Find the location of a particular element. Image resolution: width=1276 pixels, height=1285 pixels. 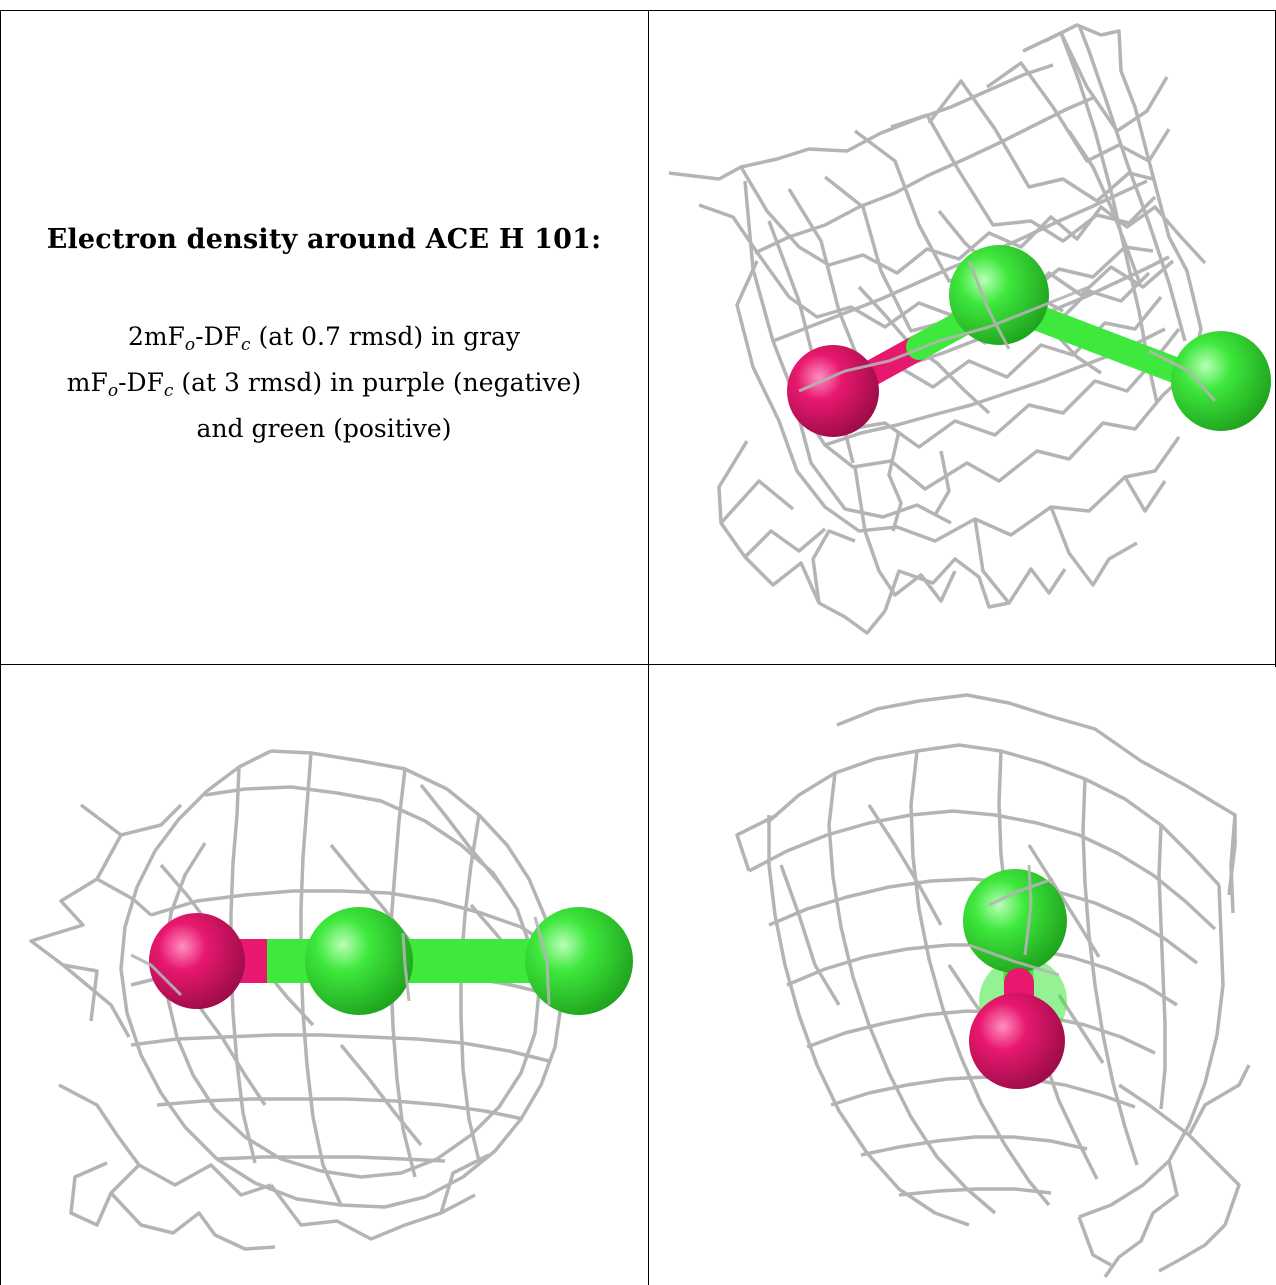

frame-left is located at coordinates (0, 647).